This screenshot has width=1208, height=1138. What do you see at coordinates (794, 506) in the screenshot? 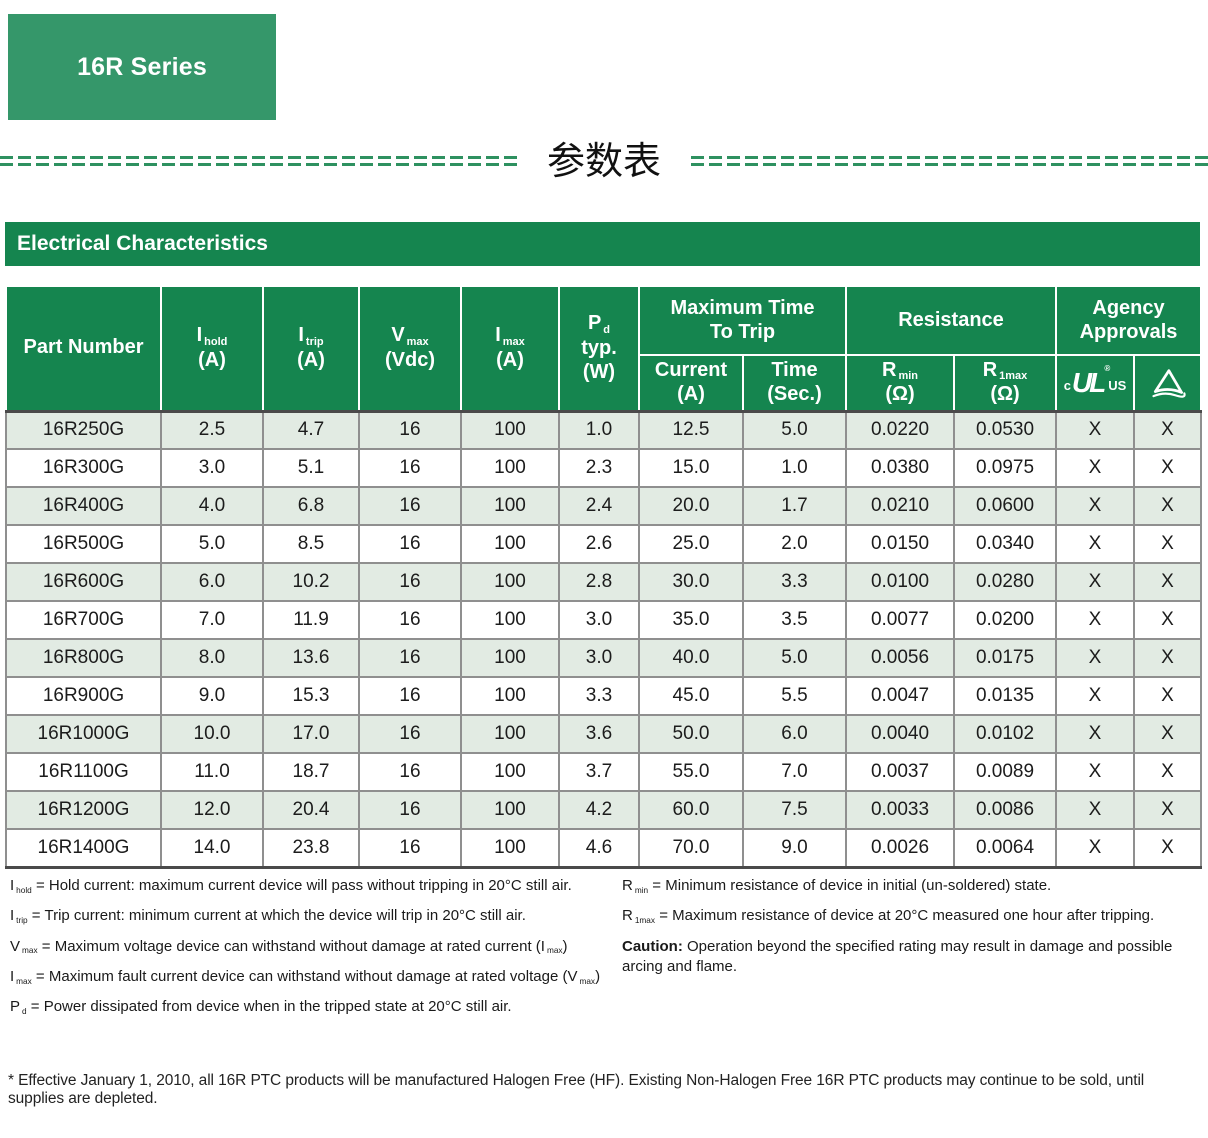
I see `table-cell: 1.7` at bounding box center [794, 506].